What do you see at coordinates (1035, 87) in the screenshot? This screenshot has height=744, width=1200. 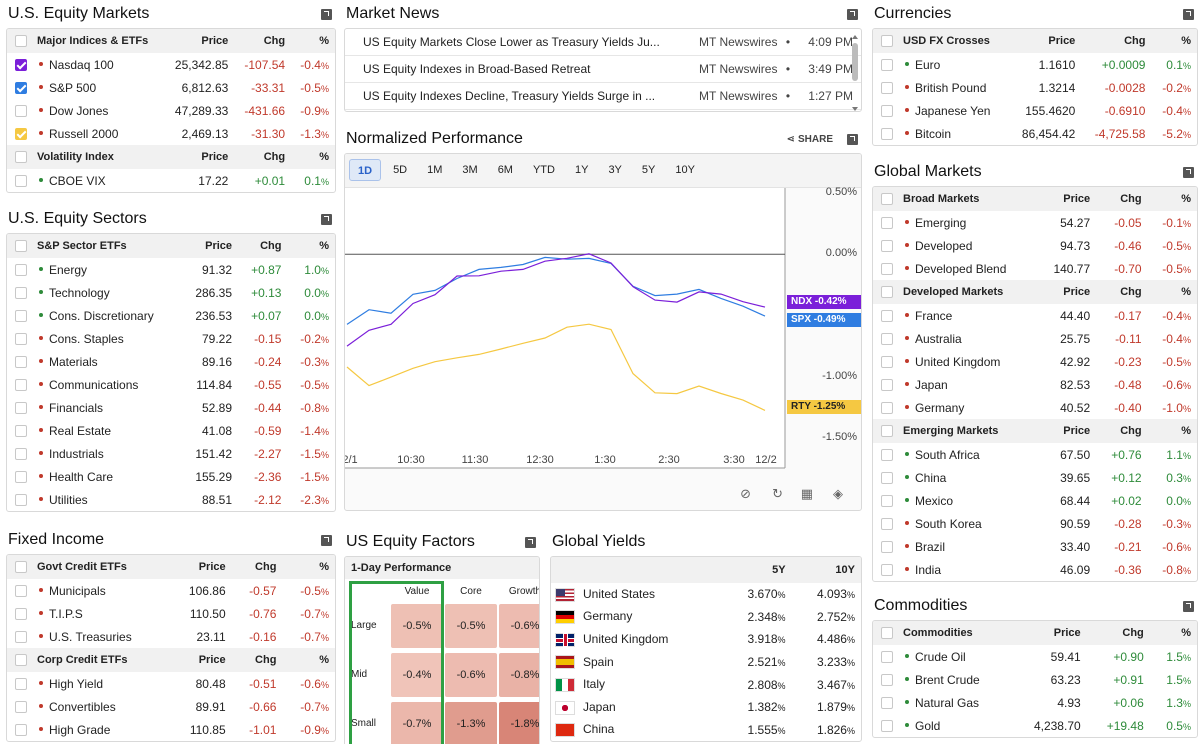 I see `table-row: British Pound 1.3214 -0.0028 -0.2%` at bounding box center [1035, 87].